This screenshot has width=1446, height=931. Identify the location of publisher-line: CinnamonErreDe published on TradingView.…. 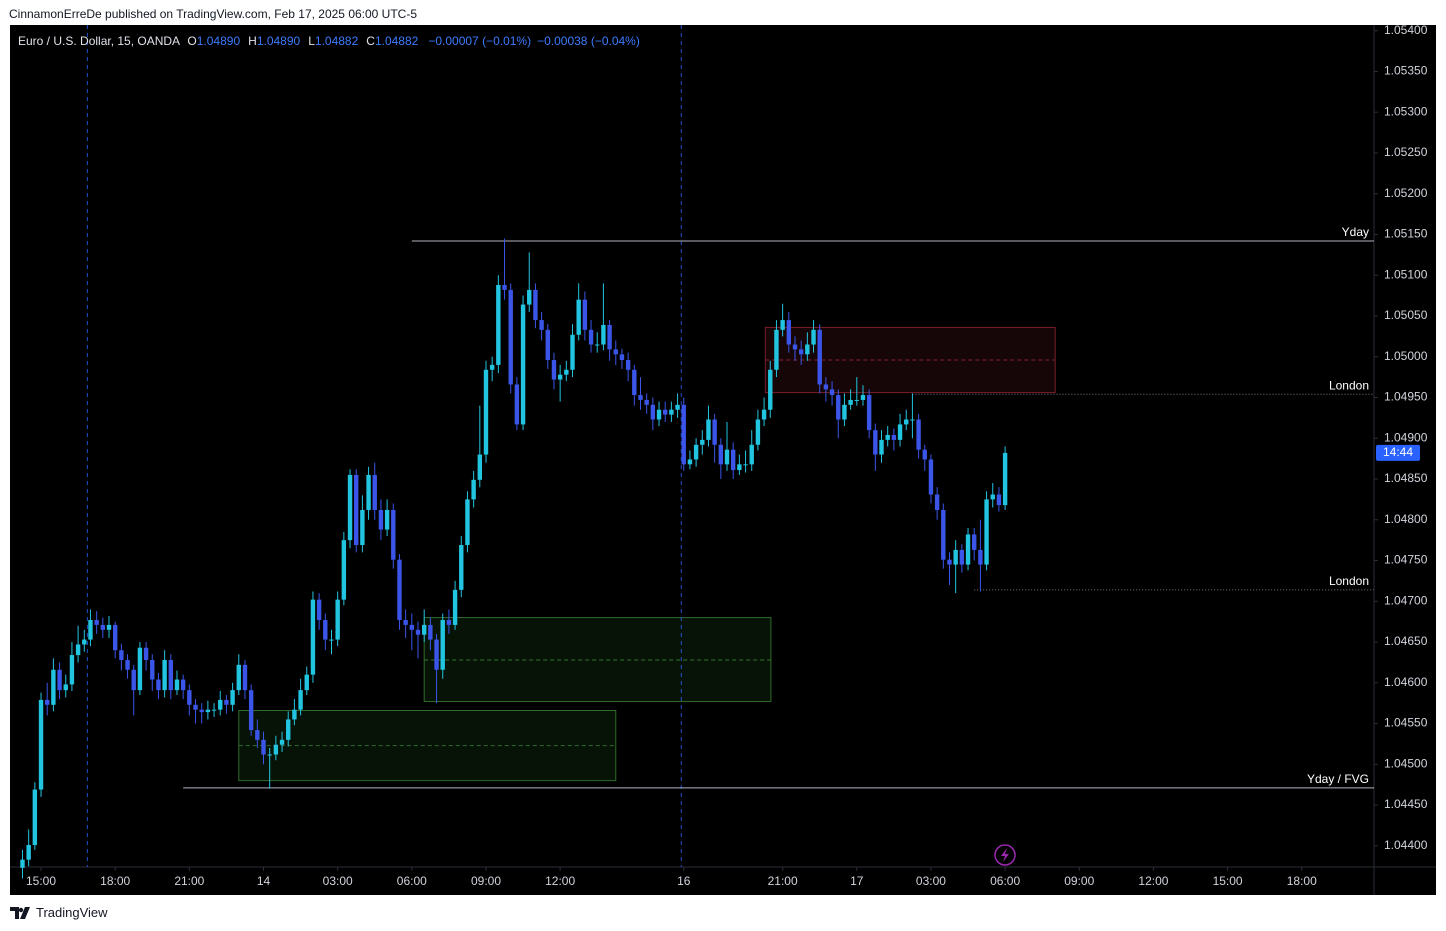
(213, 14).